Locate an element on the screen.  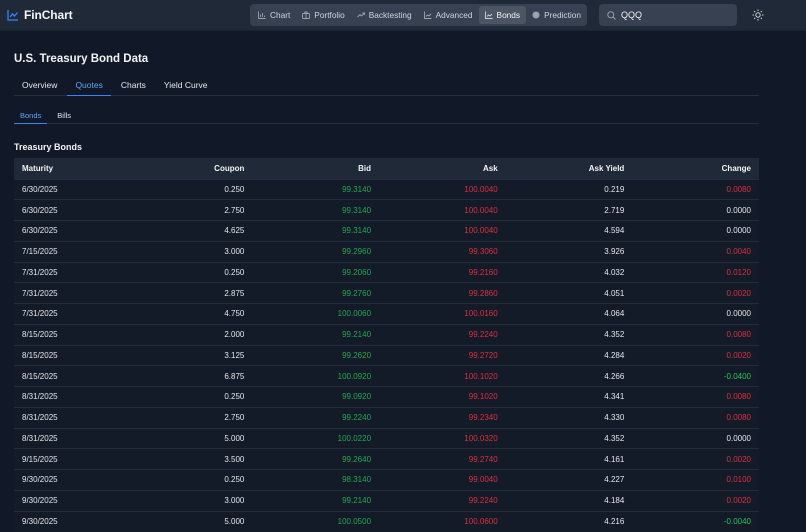
cell-ask-yield: 4.352 is located at coordinates (614, 335).